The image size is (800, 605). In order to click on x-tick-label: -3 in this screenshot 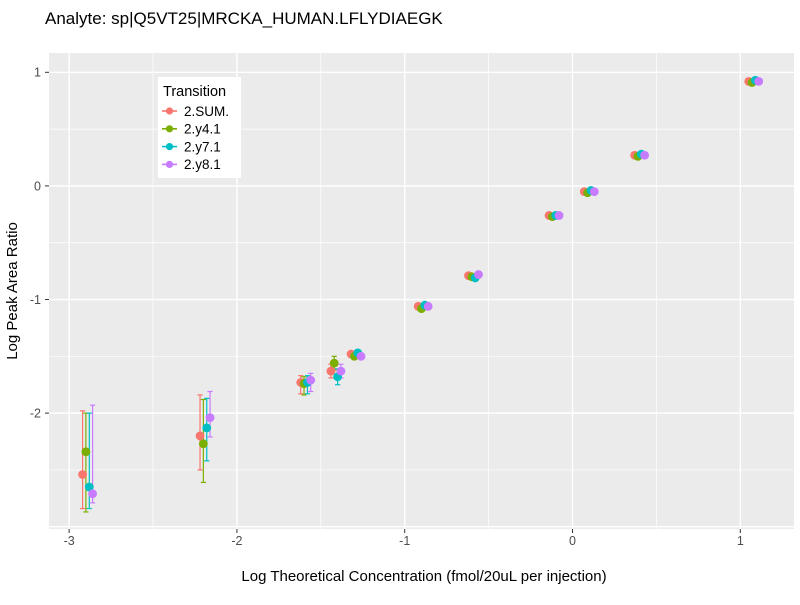, I will do `click(69, 541)`.